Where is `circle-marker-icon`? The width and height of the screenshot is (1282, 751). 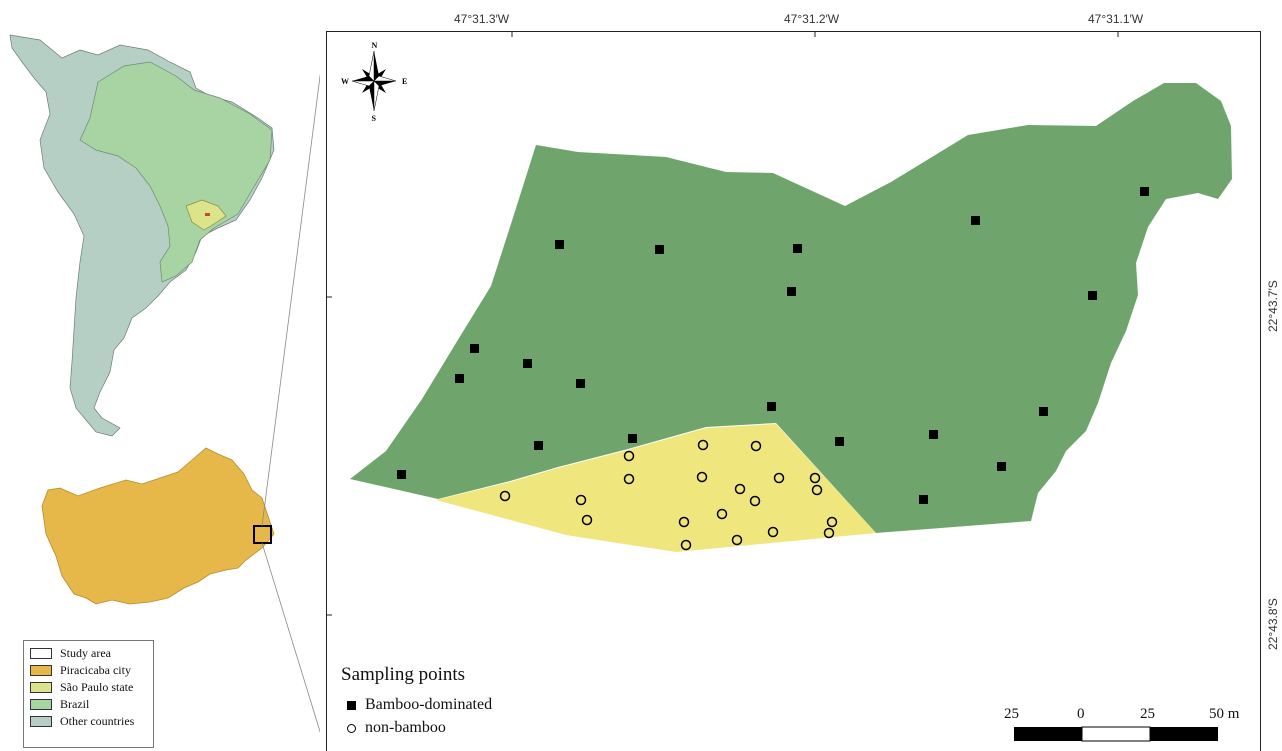
circle-marker-icon is located at coordinates (351, 728).